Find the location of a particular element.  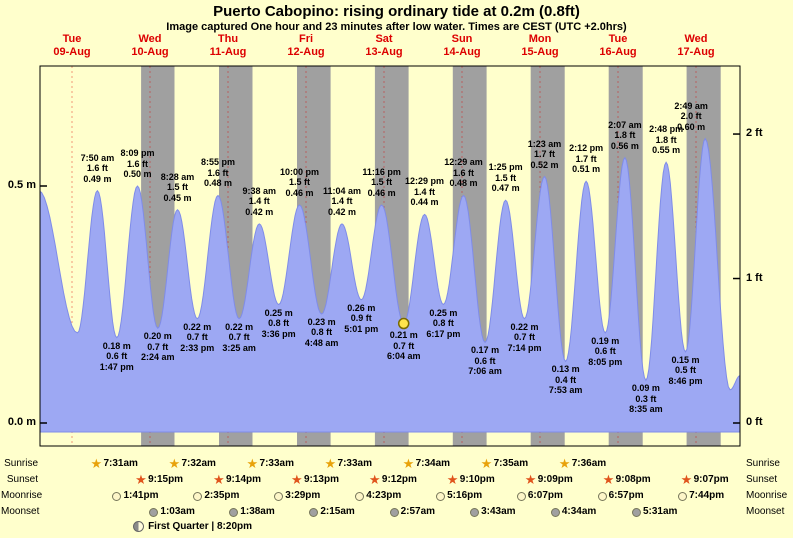

moon-phase-label: First Quarter | 8:20pm is located at coordinates (200, 526).